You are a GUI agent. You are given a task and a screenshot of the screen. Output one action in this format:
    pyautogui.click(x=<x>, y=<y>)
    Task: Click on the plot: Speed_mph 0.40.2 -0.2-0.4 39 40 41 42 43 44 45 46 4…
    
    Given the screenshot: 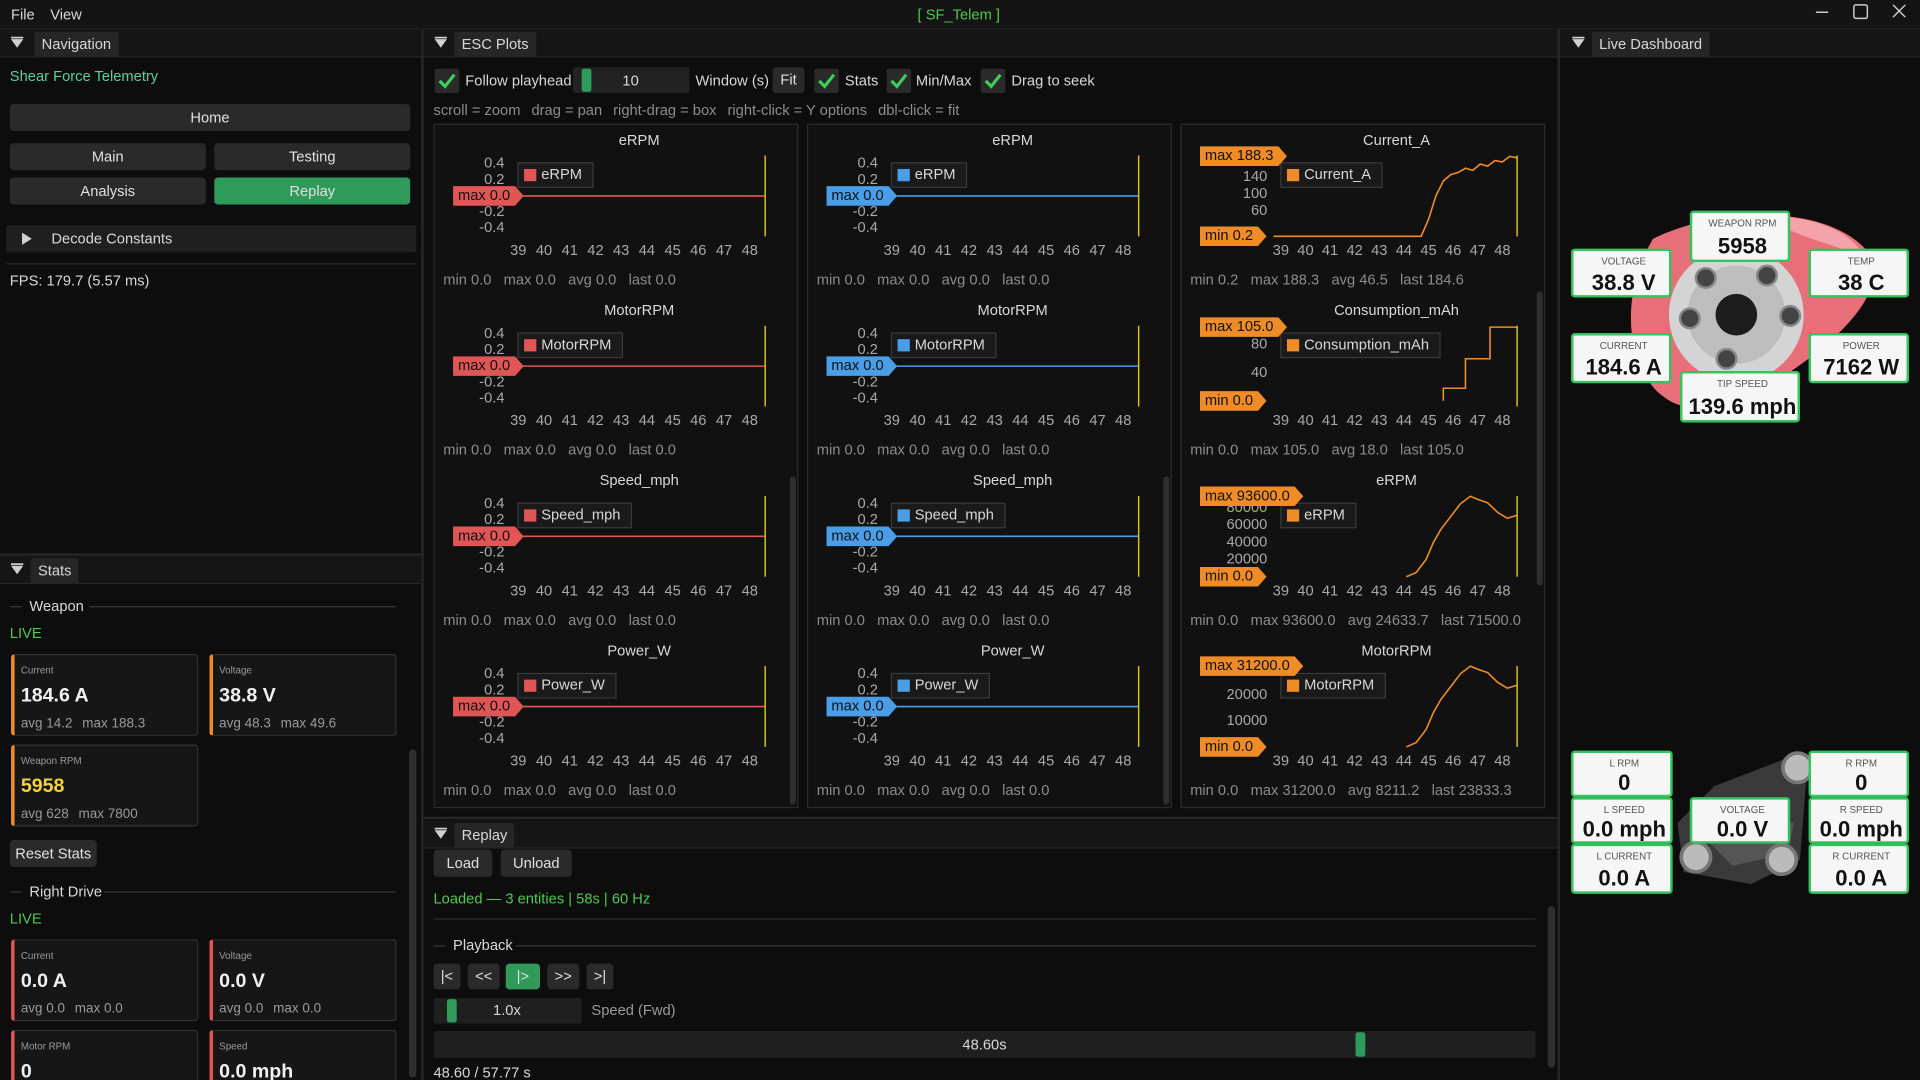 What is the action you would take?
    pyautogui.click(x=604, y=551)
    